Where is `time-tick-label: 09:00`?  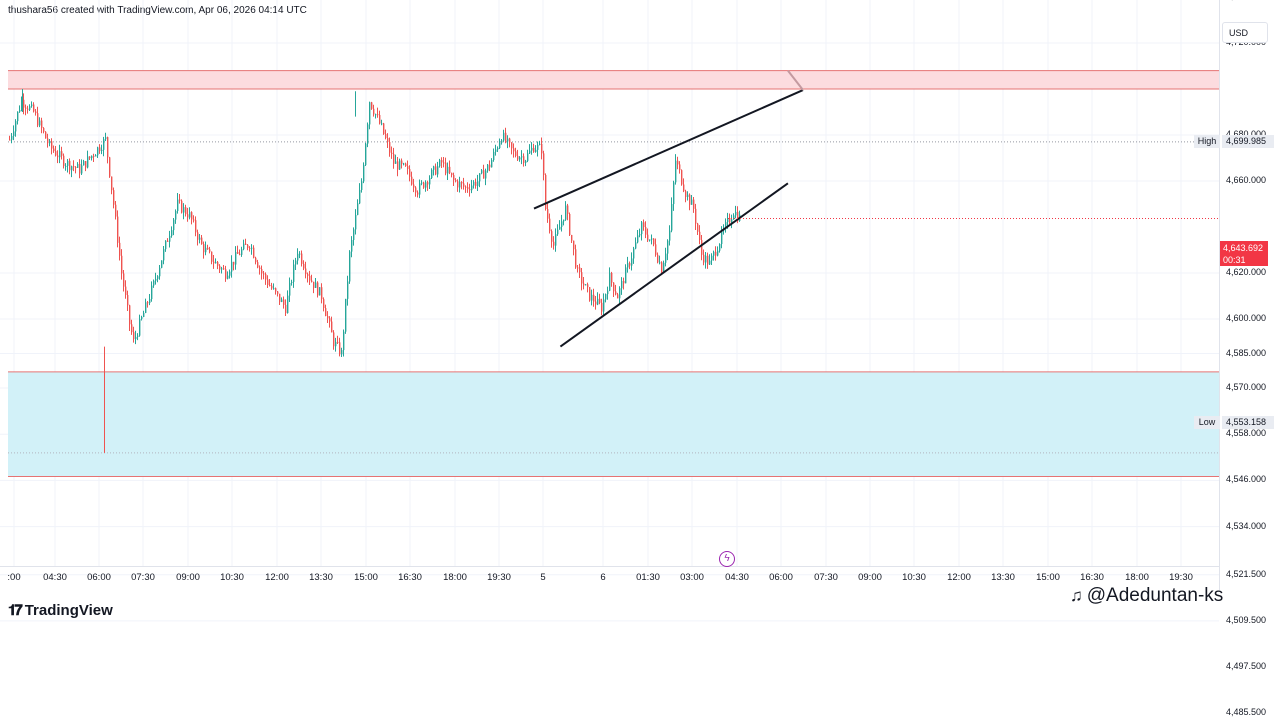 time-tick-label: 09:00 is located at coordinates (870, 577).